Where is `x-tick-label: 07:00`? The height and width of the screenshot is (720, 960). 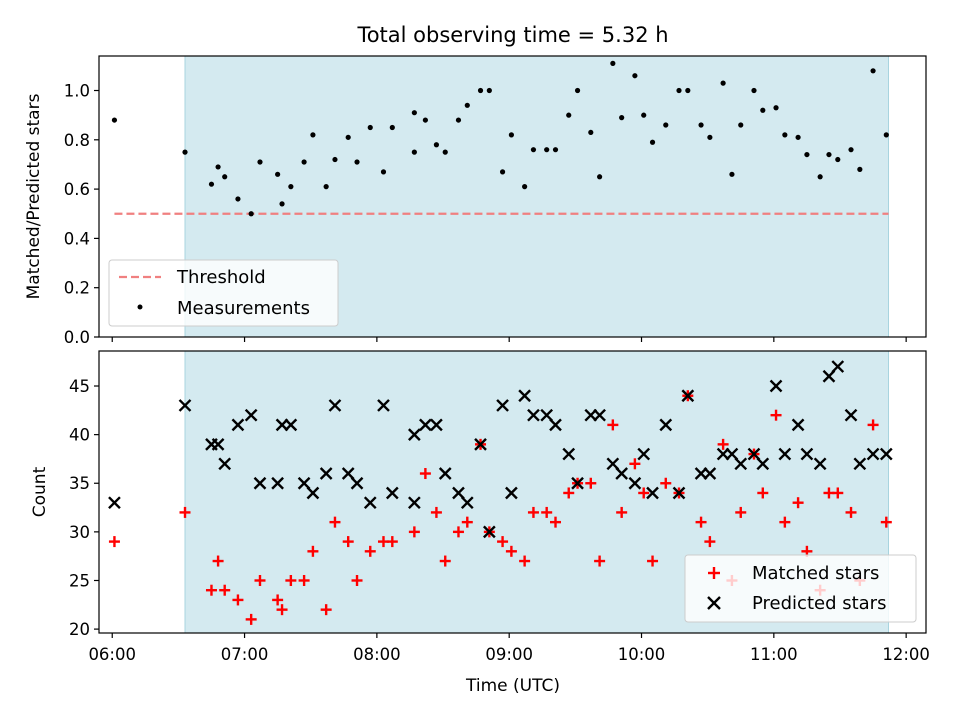 x-tick-label: 07:00 is located at coordinates (245, 654).